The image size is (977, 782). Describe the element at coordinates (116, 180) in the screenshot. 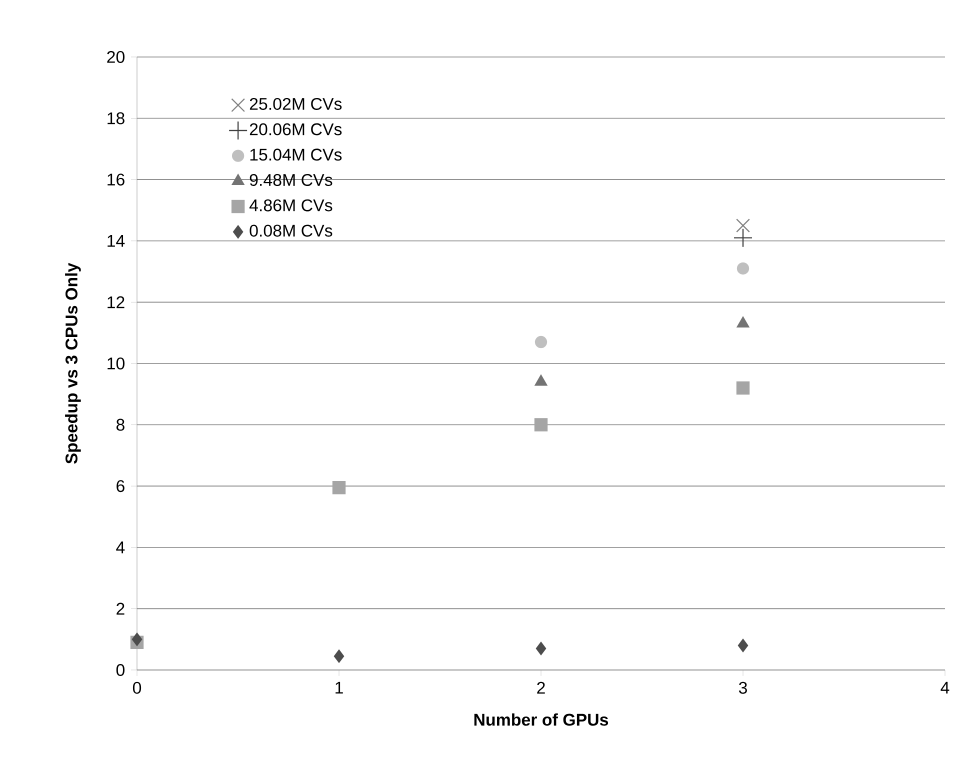

I see `y-tick-label: 16` at that location.